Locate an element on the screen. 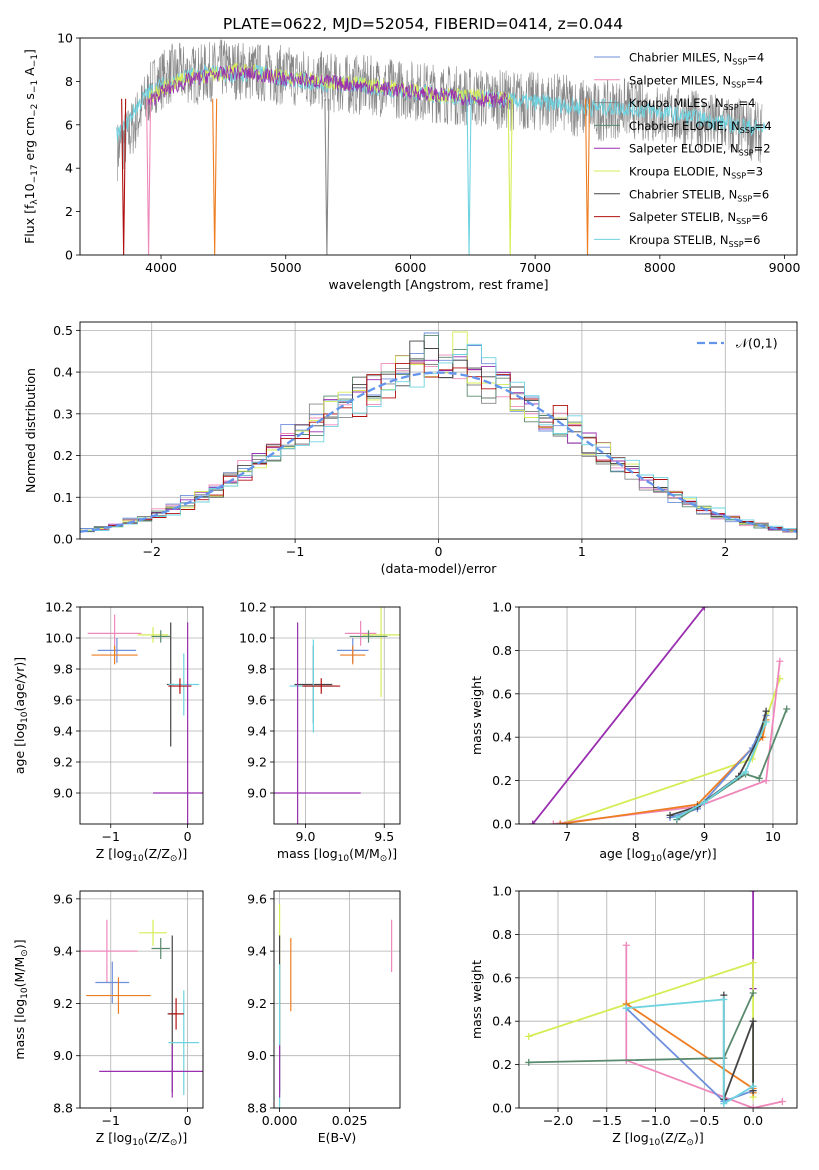 This screenshot has height=1170, width=819. x-tick-label: 7 is located at coordinates (567, 836).